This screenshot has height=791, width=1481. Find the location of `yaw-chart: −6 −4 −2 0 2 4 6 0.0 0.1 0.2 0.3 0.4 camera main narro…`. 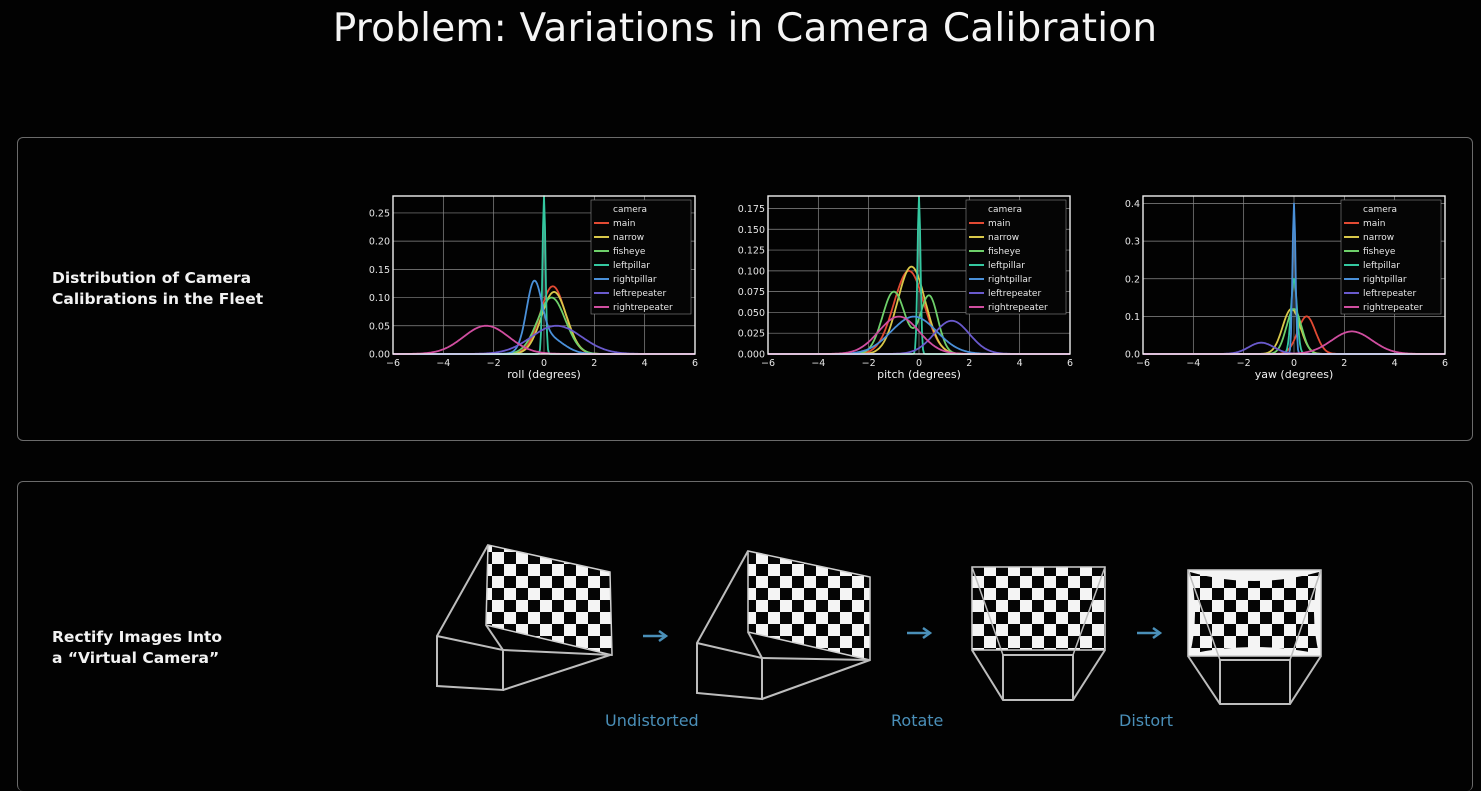

yaw-chart: −6 −4 −2 0 2 4 6 0.0 0.1 0.2 0.3 0.4 camera main narro… is located at coordinates (1286, 288).